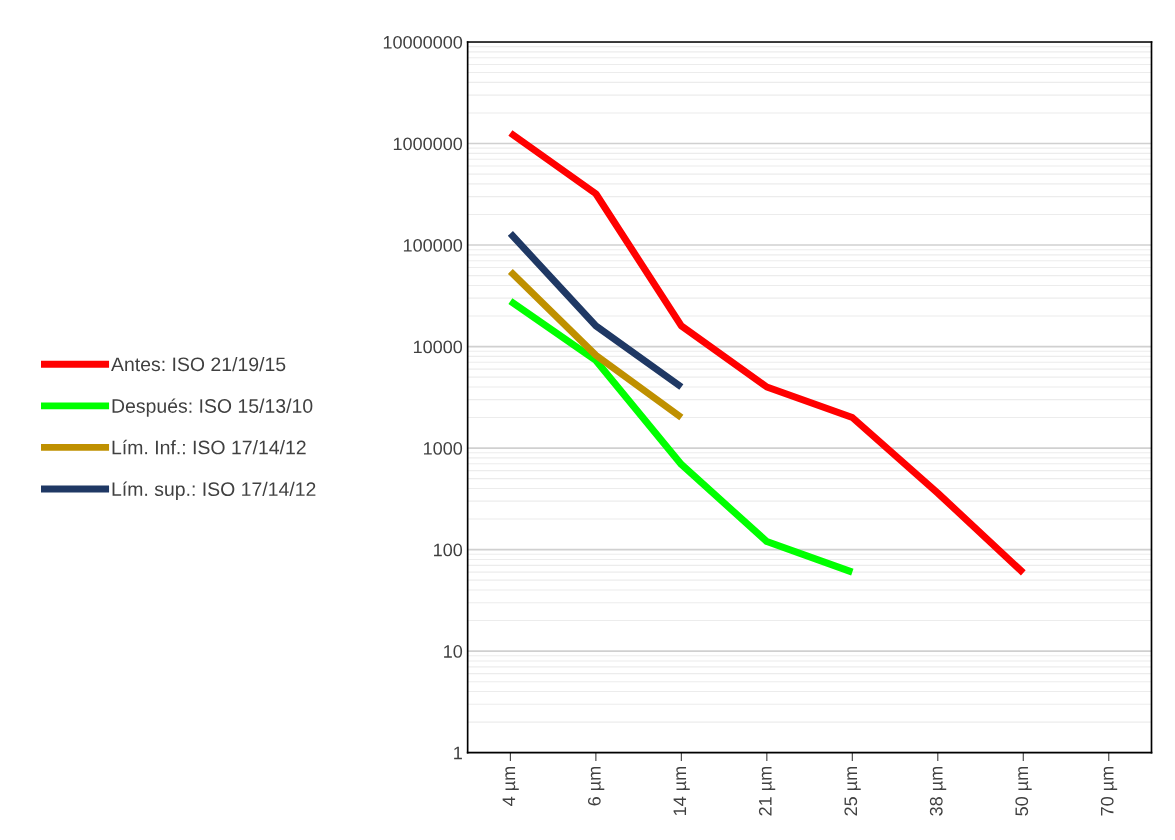 This screenshot has width=1175, height=840. Describe the element at coordinates (423, 42) in the screenshot. I see `y-tick-label: 10000000` at that location.